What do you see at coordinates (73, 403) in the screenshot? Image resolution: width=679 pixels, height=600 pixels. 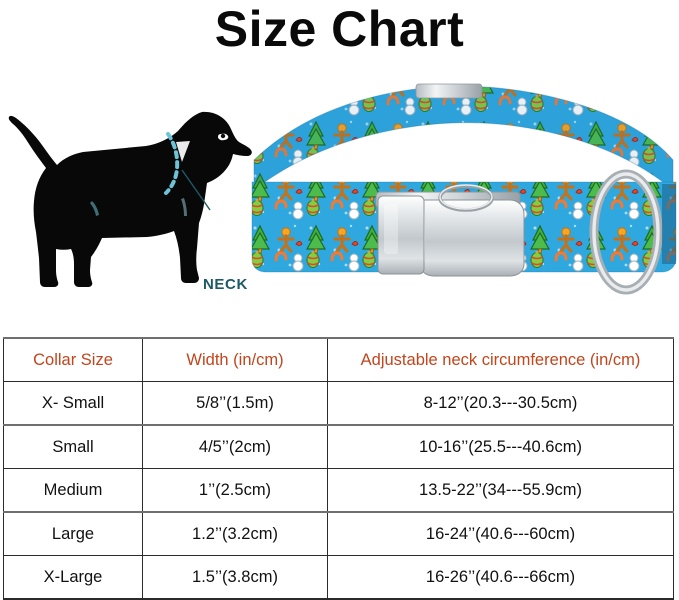 I see `cell-size: X- Small` at bounding box center [73, 403].